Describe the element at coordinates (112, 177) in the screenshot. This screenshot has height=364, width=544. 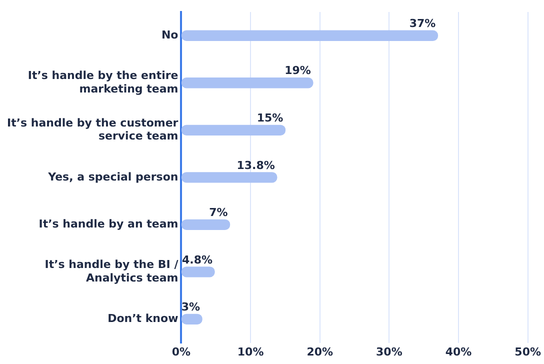
I see `y-tick-label: Yes, a special person` at that location.